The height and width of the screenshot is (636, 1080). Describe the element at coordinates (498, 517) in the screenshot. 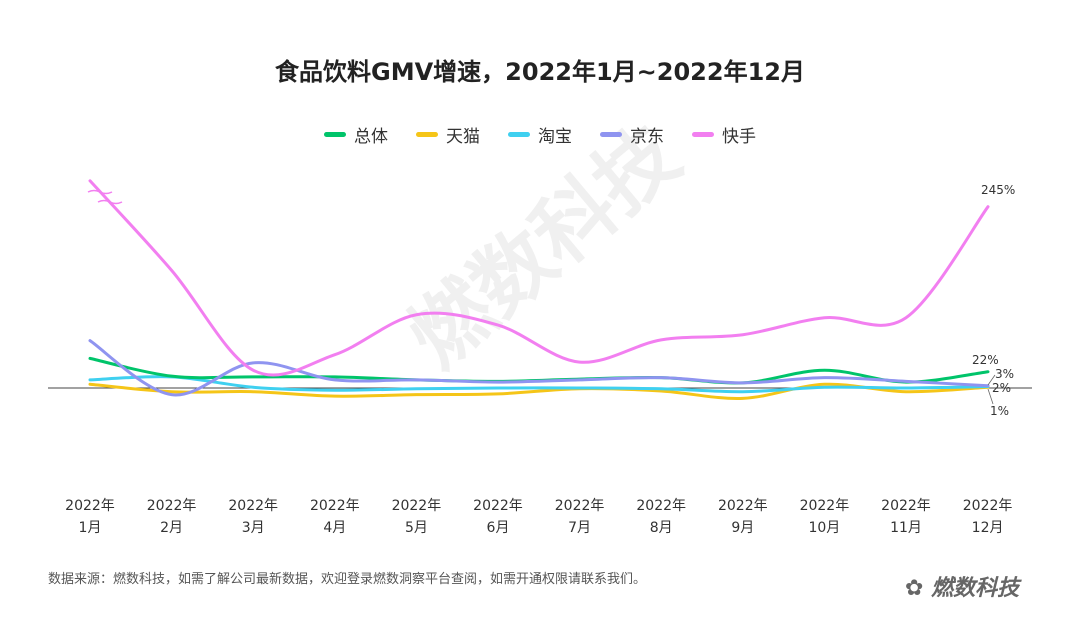

I see `x-tick-label: 2022年 6月` at that location.